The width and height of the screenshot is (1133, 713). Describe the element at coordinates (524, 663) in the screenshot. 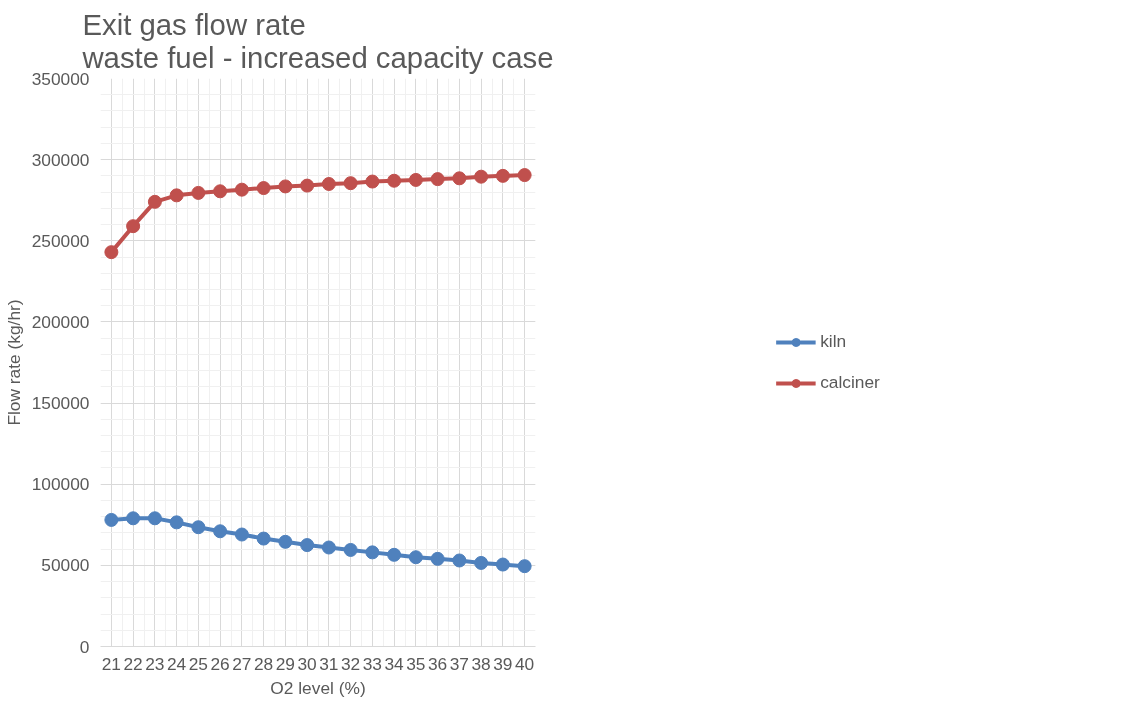

I see `x-tick-label: 40` at that location.